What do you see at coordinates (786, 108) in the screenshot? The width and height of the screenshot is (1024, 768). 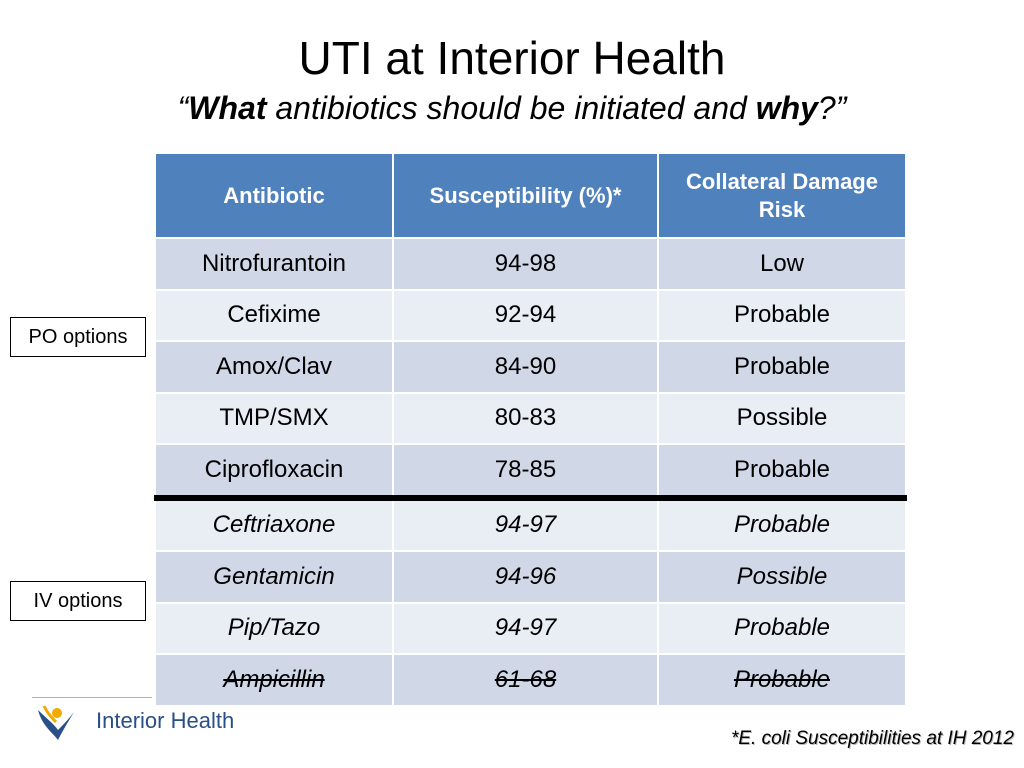 I see `subtitle-why: why` at bounding box center [786, 108].